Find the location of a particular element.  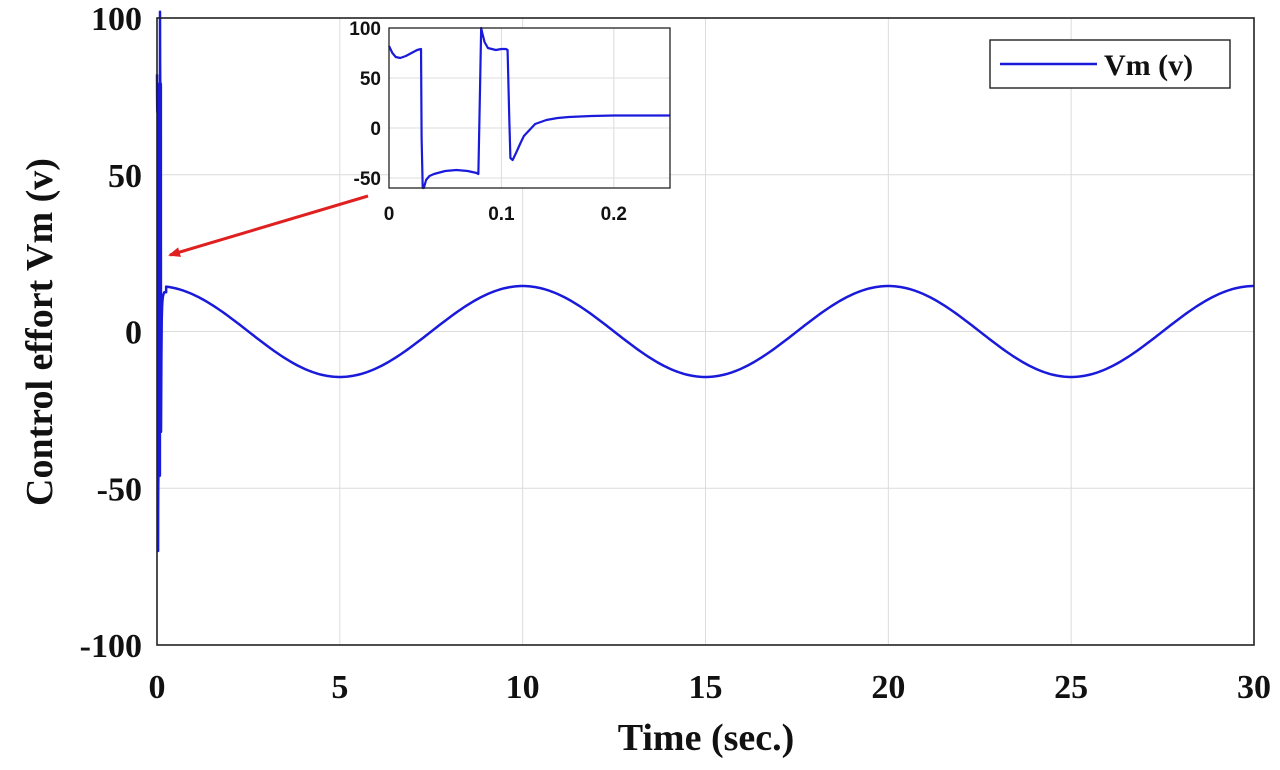

legend: Vm (v) is located at coordinates (1110, 64).